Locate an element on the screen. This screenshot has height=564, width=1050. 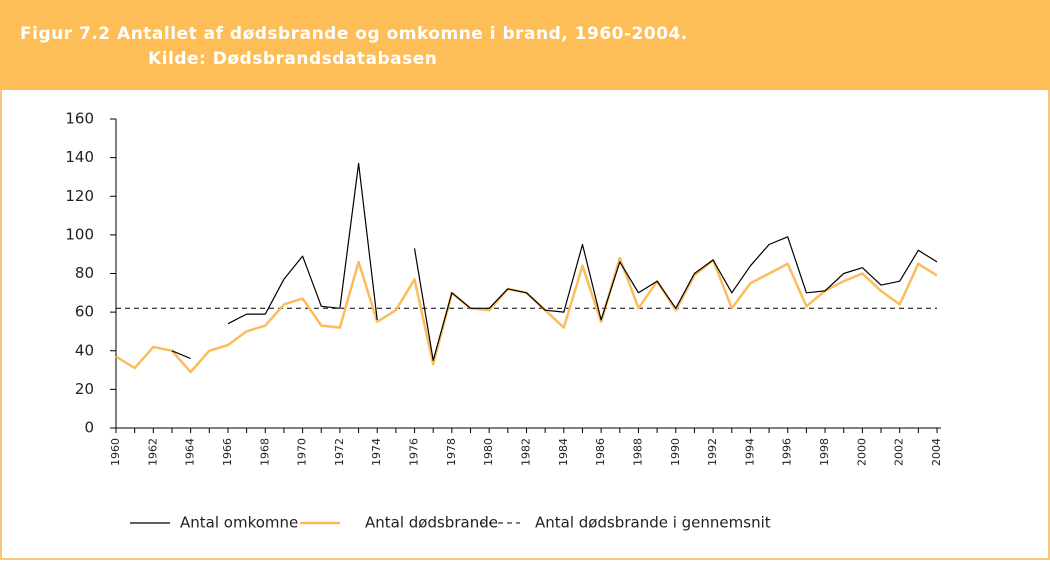
y-tick-label: 40 is located at coordinates (84, 350).